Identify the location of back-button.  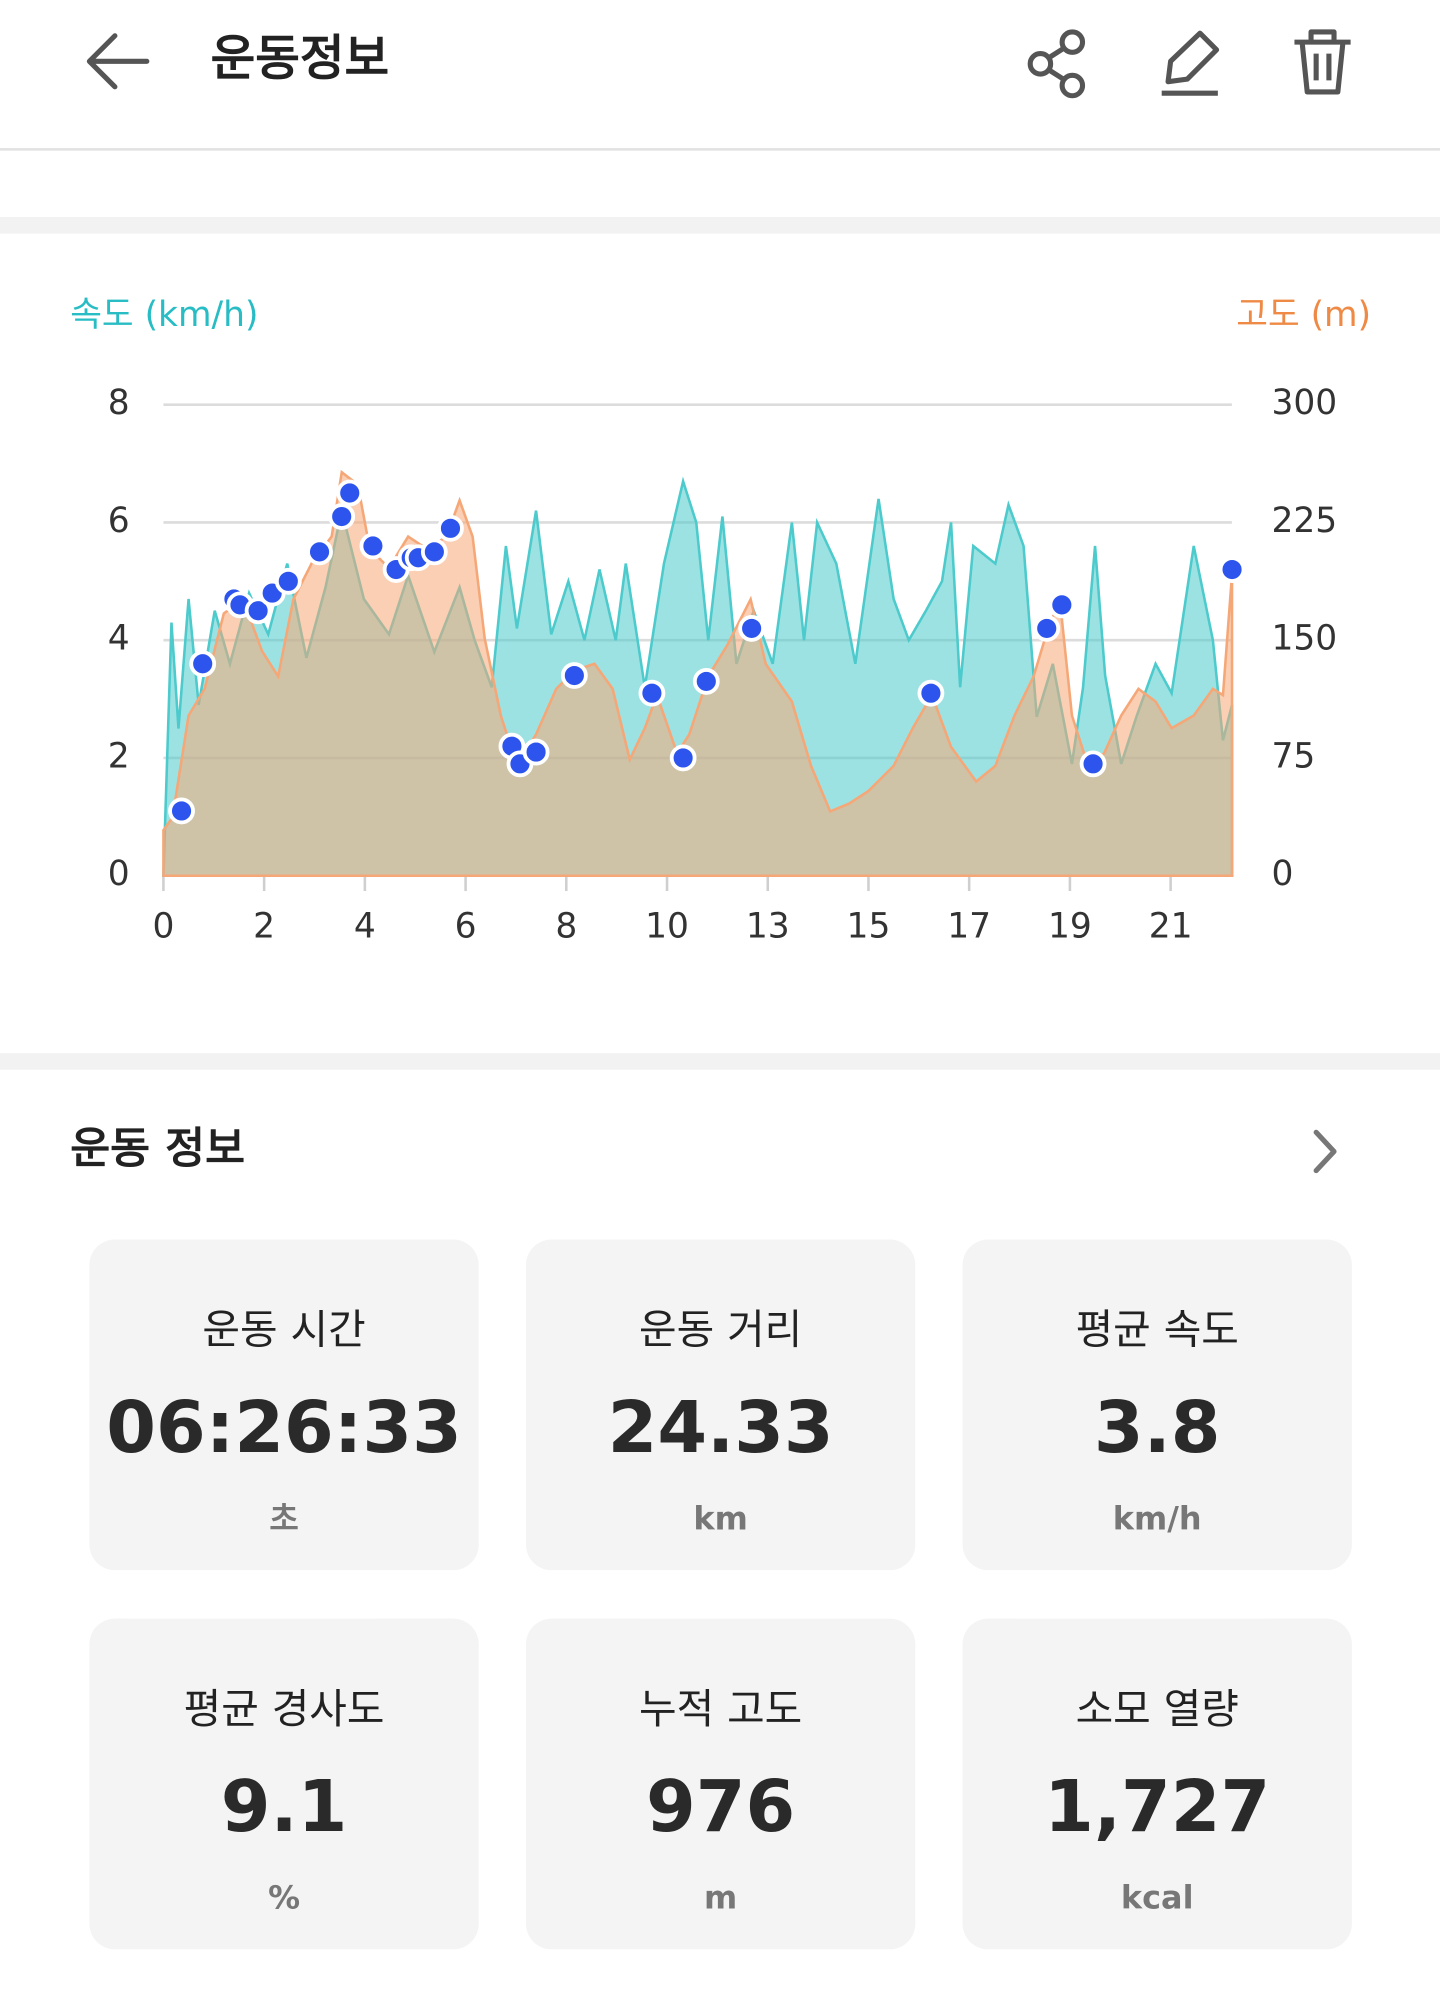
(118, 61).